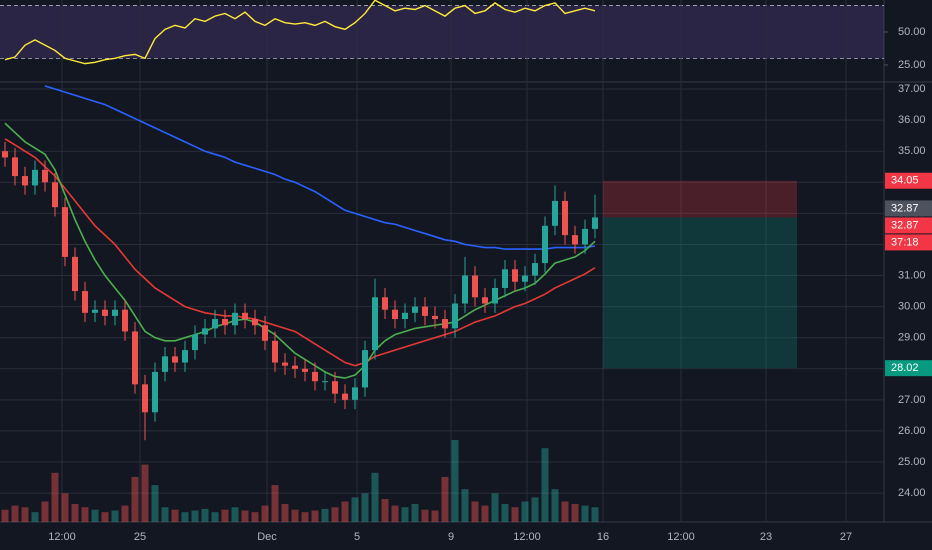  What do you see at coordinates (451, 537) in the screenshot?
I see `x-tick-label: 9` at bounding box center [451, 537].